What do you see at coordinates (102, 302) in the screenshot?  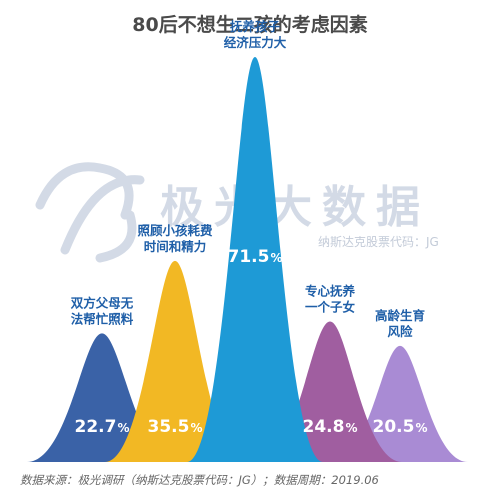 I see `category-label-1-line-1: 双方父母无` at bounding box center [102, 302].